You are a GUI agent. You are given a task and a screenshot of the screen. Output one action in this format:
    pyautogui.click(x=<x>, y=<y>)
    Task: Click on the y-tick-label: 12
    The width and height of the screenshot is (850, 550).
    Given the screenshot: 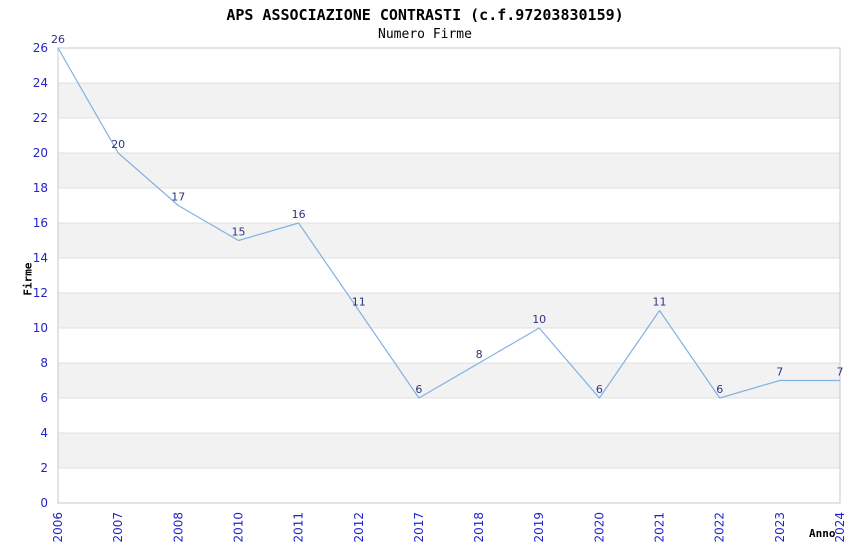 What is the action you would take?
    pyautogui.click(x=40, y=293)
    